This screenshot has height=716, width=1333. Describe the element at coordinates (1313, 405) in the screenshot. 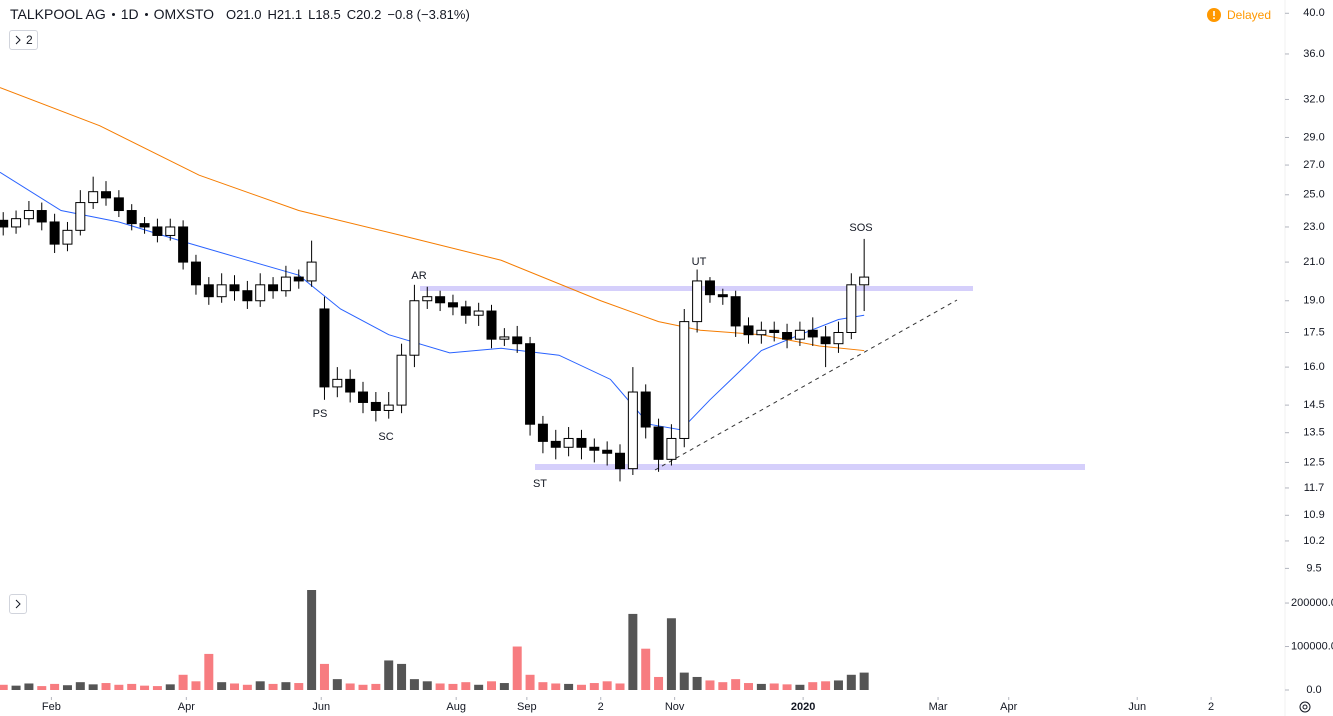

I see `y-tick-label: 14.5` at that location.